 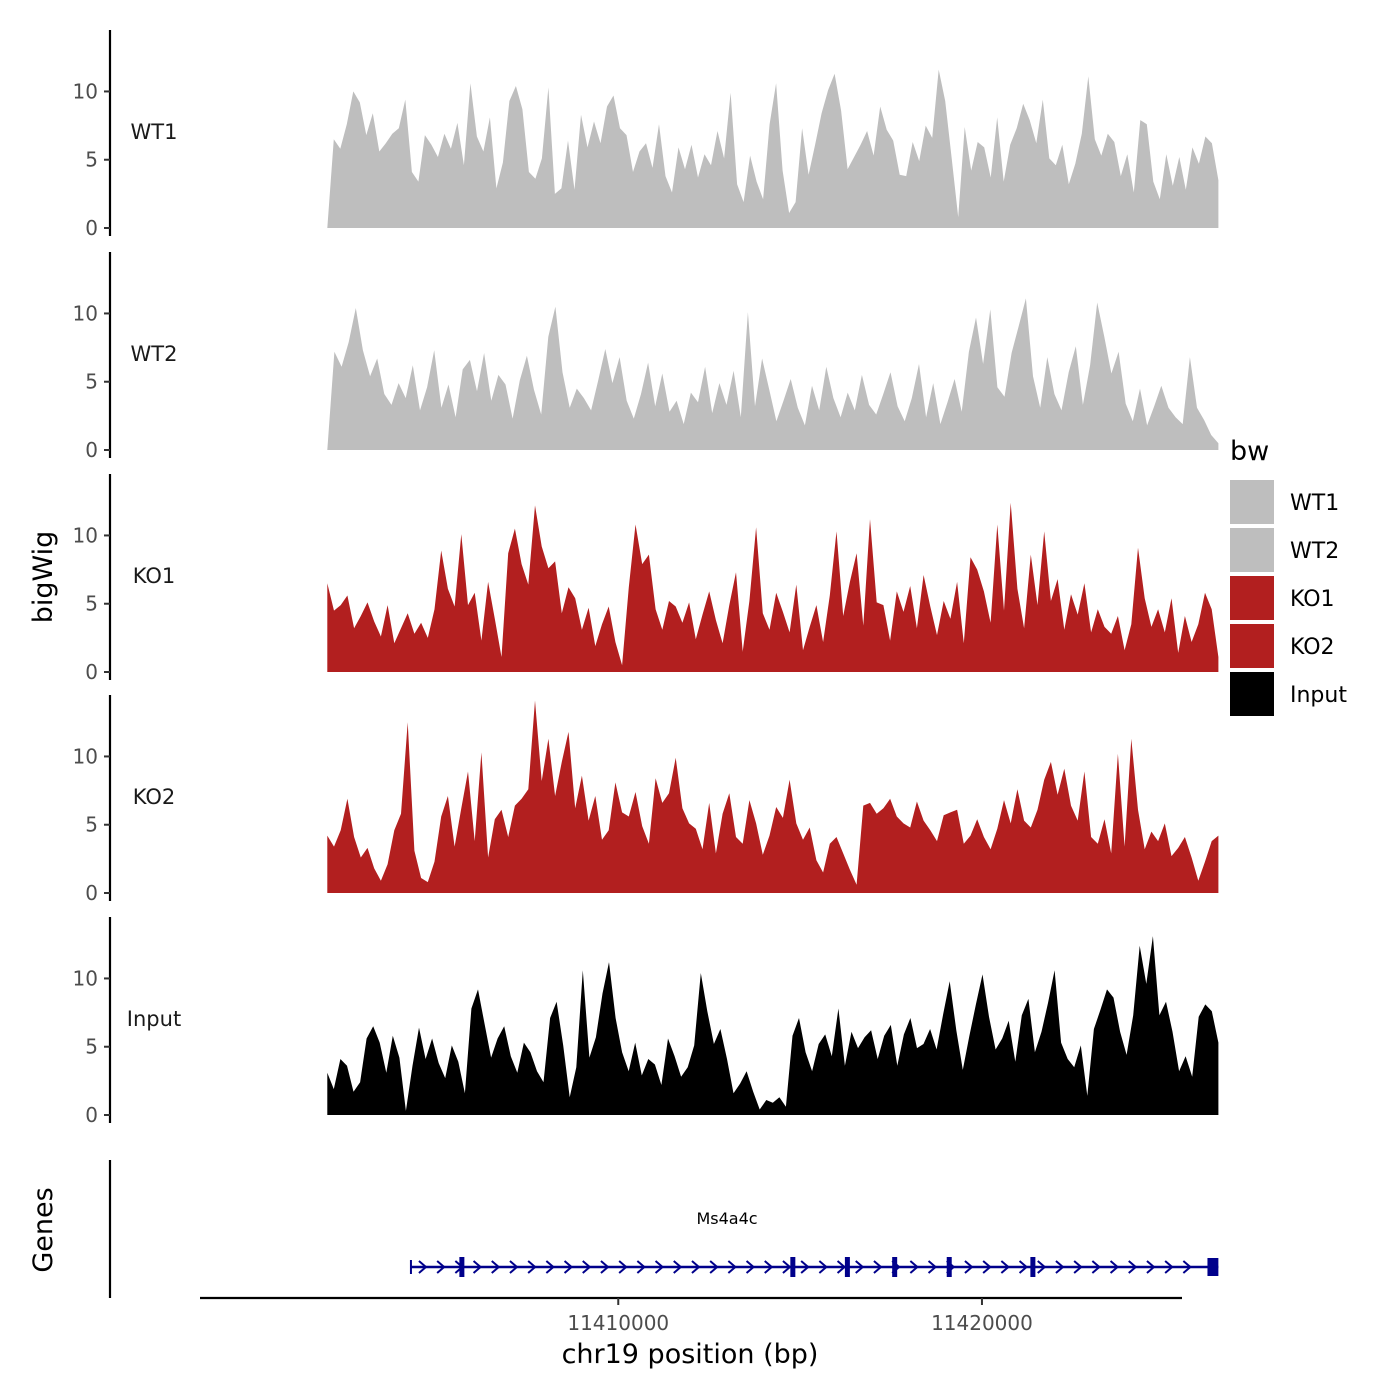 What do you see at coordinates (726, 1218) in the screenshot?
I see `gene-name-label: Ms4a4c` at bounding box center [726, 1218].